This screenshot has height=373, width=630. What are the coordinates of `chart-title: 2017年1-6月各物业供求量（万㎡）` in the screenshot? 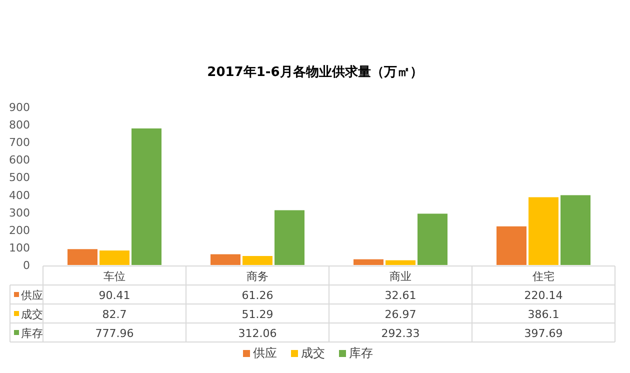 It's located at (315, 72).